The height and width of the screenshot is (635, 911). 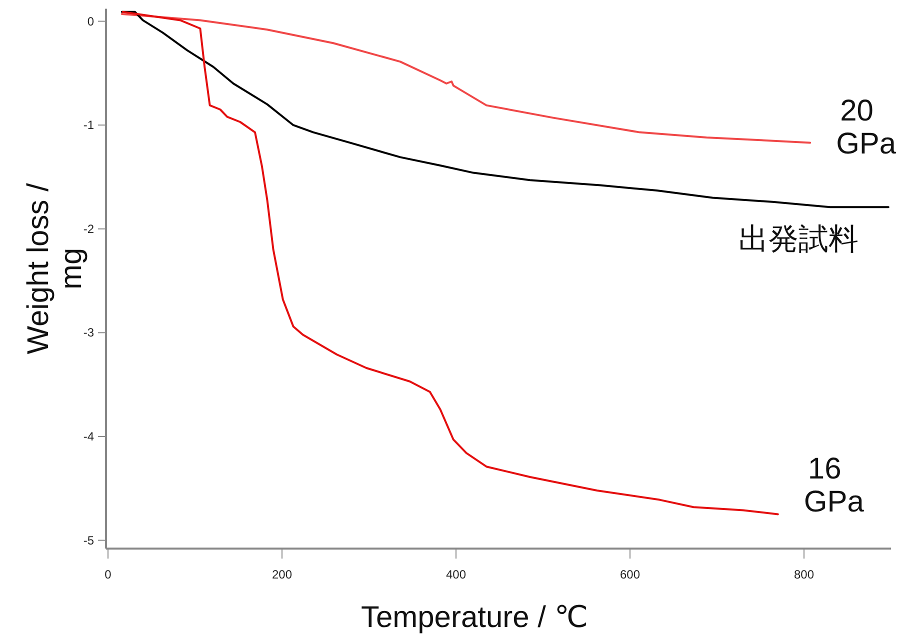 What do you see at coordinates (88, 229) in the screenshot?
I see `y-tick-label: -2` at bounding box center [88, 229].